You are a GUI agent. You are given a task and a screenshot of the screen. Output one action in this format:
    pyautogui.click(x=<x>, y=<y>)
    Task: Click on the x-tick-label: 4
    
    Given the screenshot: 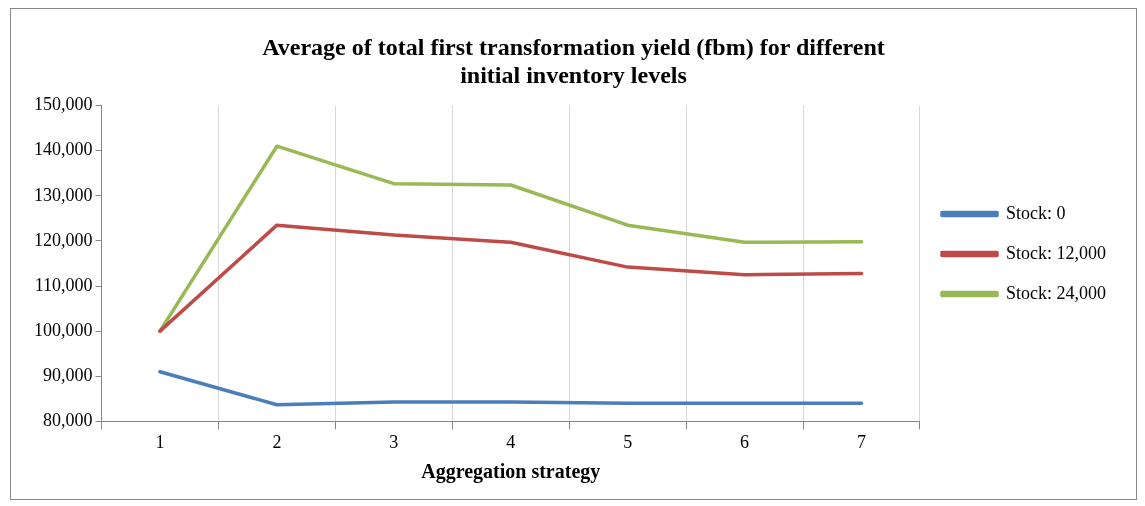 What is the action you would take?
    pyautogui.click(x=511, y=441)
    